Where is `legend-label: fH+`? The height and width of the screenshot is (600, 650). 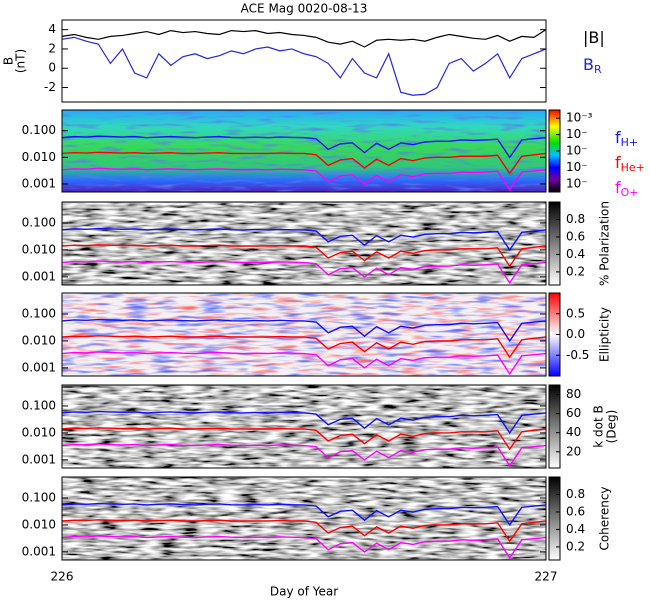
legend-label: fH+ is located at coordinates (626, 139).